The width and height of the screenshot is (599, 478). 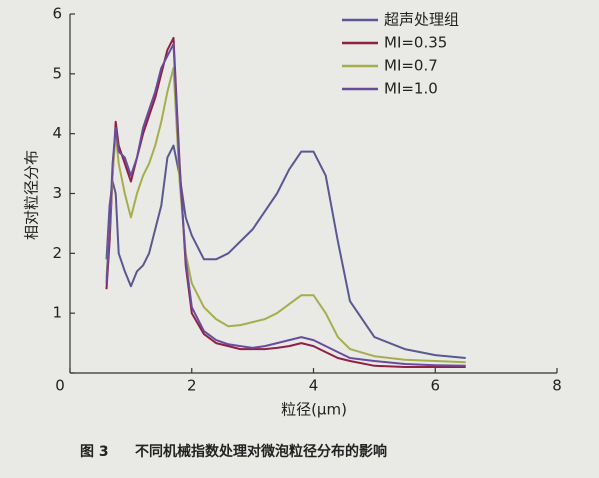 I want to click on x-tick-label: 6, so click(x=435, y=386).